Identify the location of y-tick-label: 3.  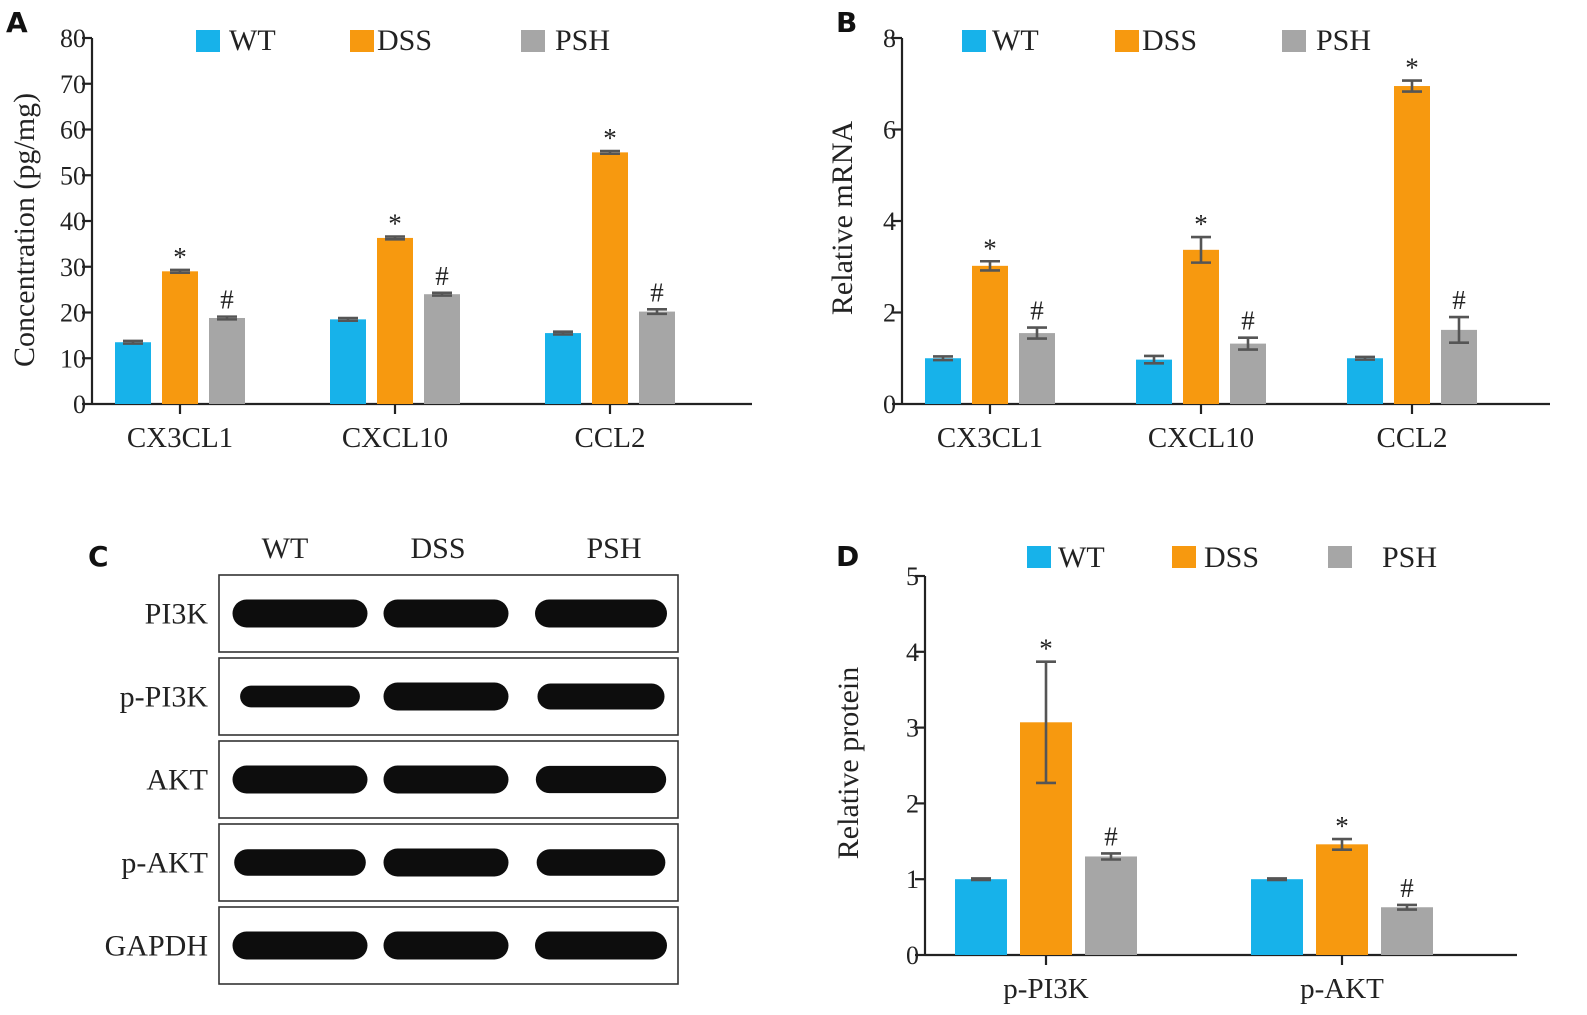
(912, 728).